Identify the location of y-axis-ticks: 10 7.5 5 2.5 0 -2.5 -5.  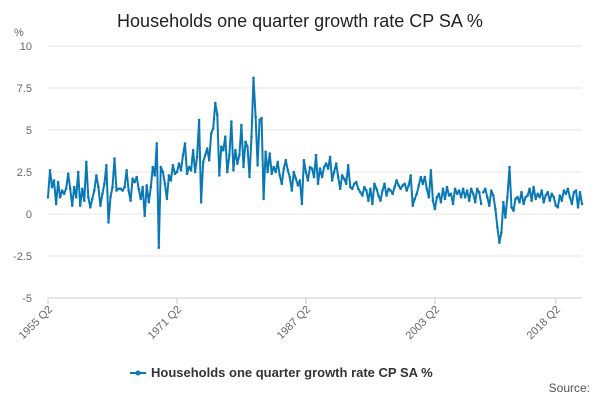
(22, 173).